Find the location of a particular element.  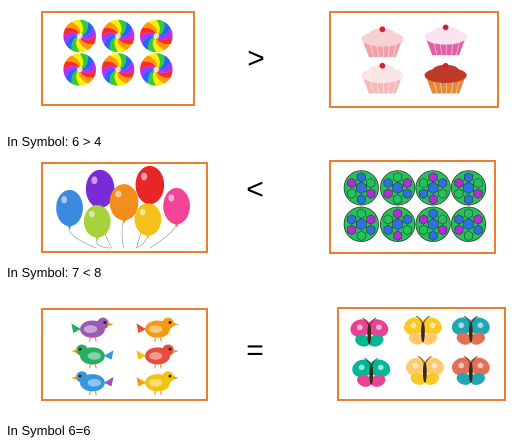

butterfly-group-box is located at coordinates (421, 354).